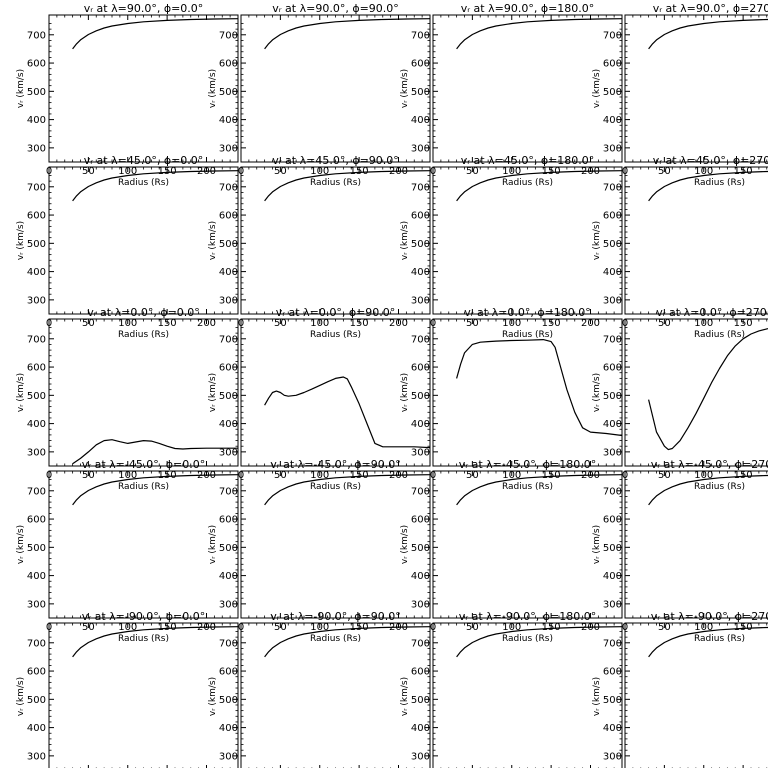 This screenshot has height=768, width=768. I want to click on panel-title: vᵣ at λ=90.0°, ϕ=180.0°, so click(528, 8).